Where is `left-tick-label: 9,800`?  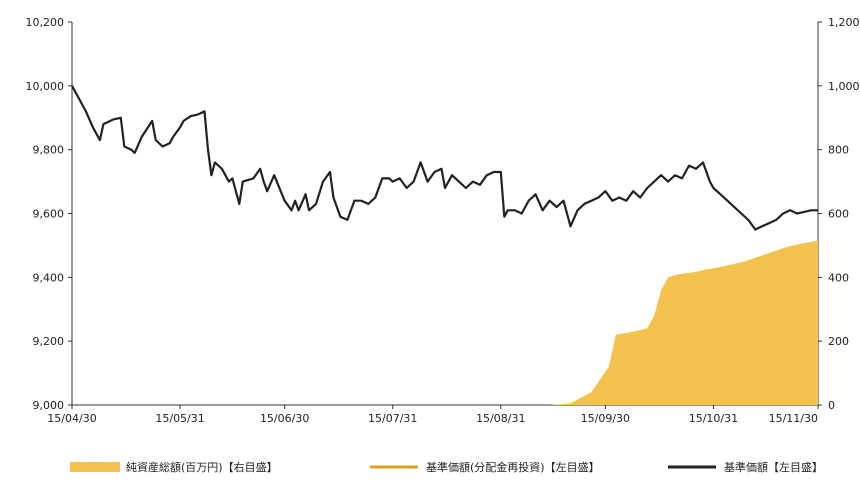
left-tick-label: 9,800 is located at coordinates (49, 150).